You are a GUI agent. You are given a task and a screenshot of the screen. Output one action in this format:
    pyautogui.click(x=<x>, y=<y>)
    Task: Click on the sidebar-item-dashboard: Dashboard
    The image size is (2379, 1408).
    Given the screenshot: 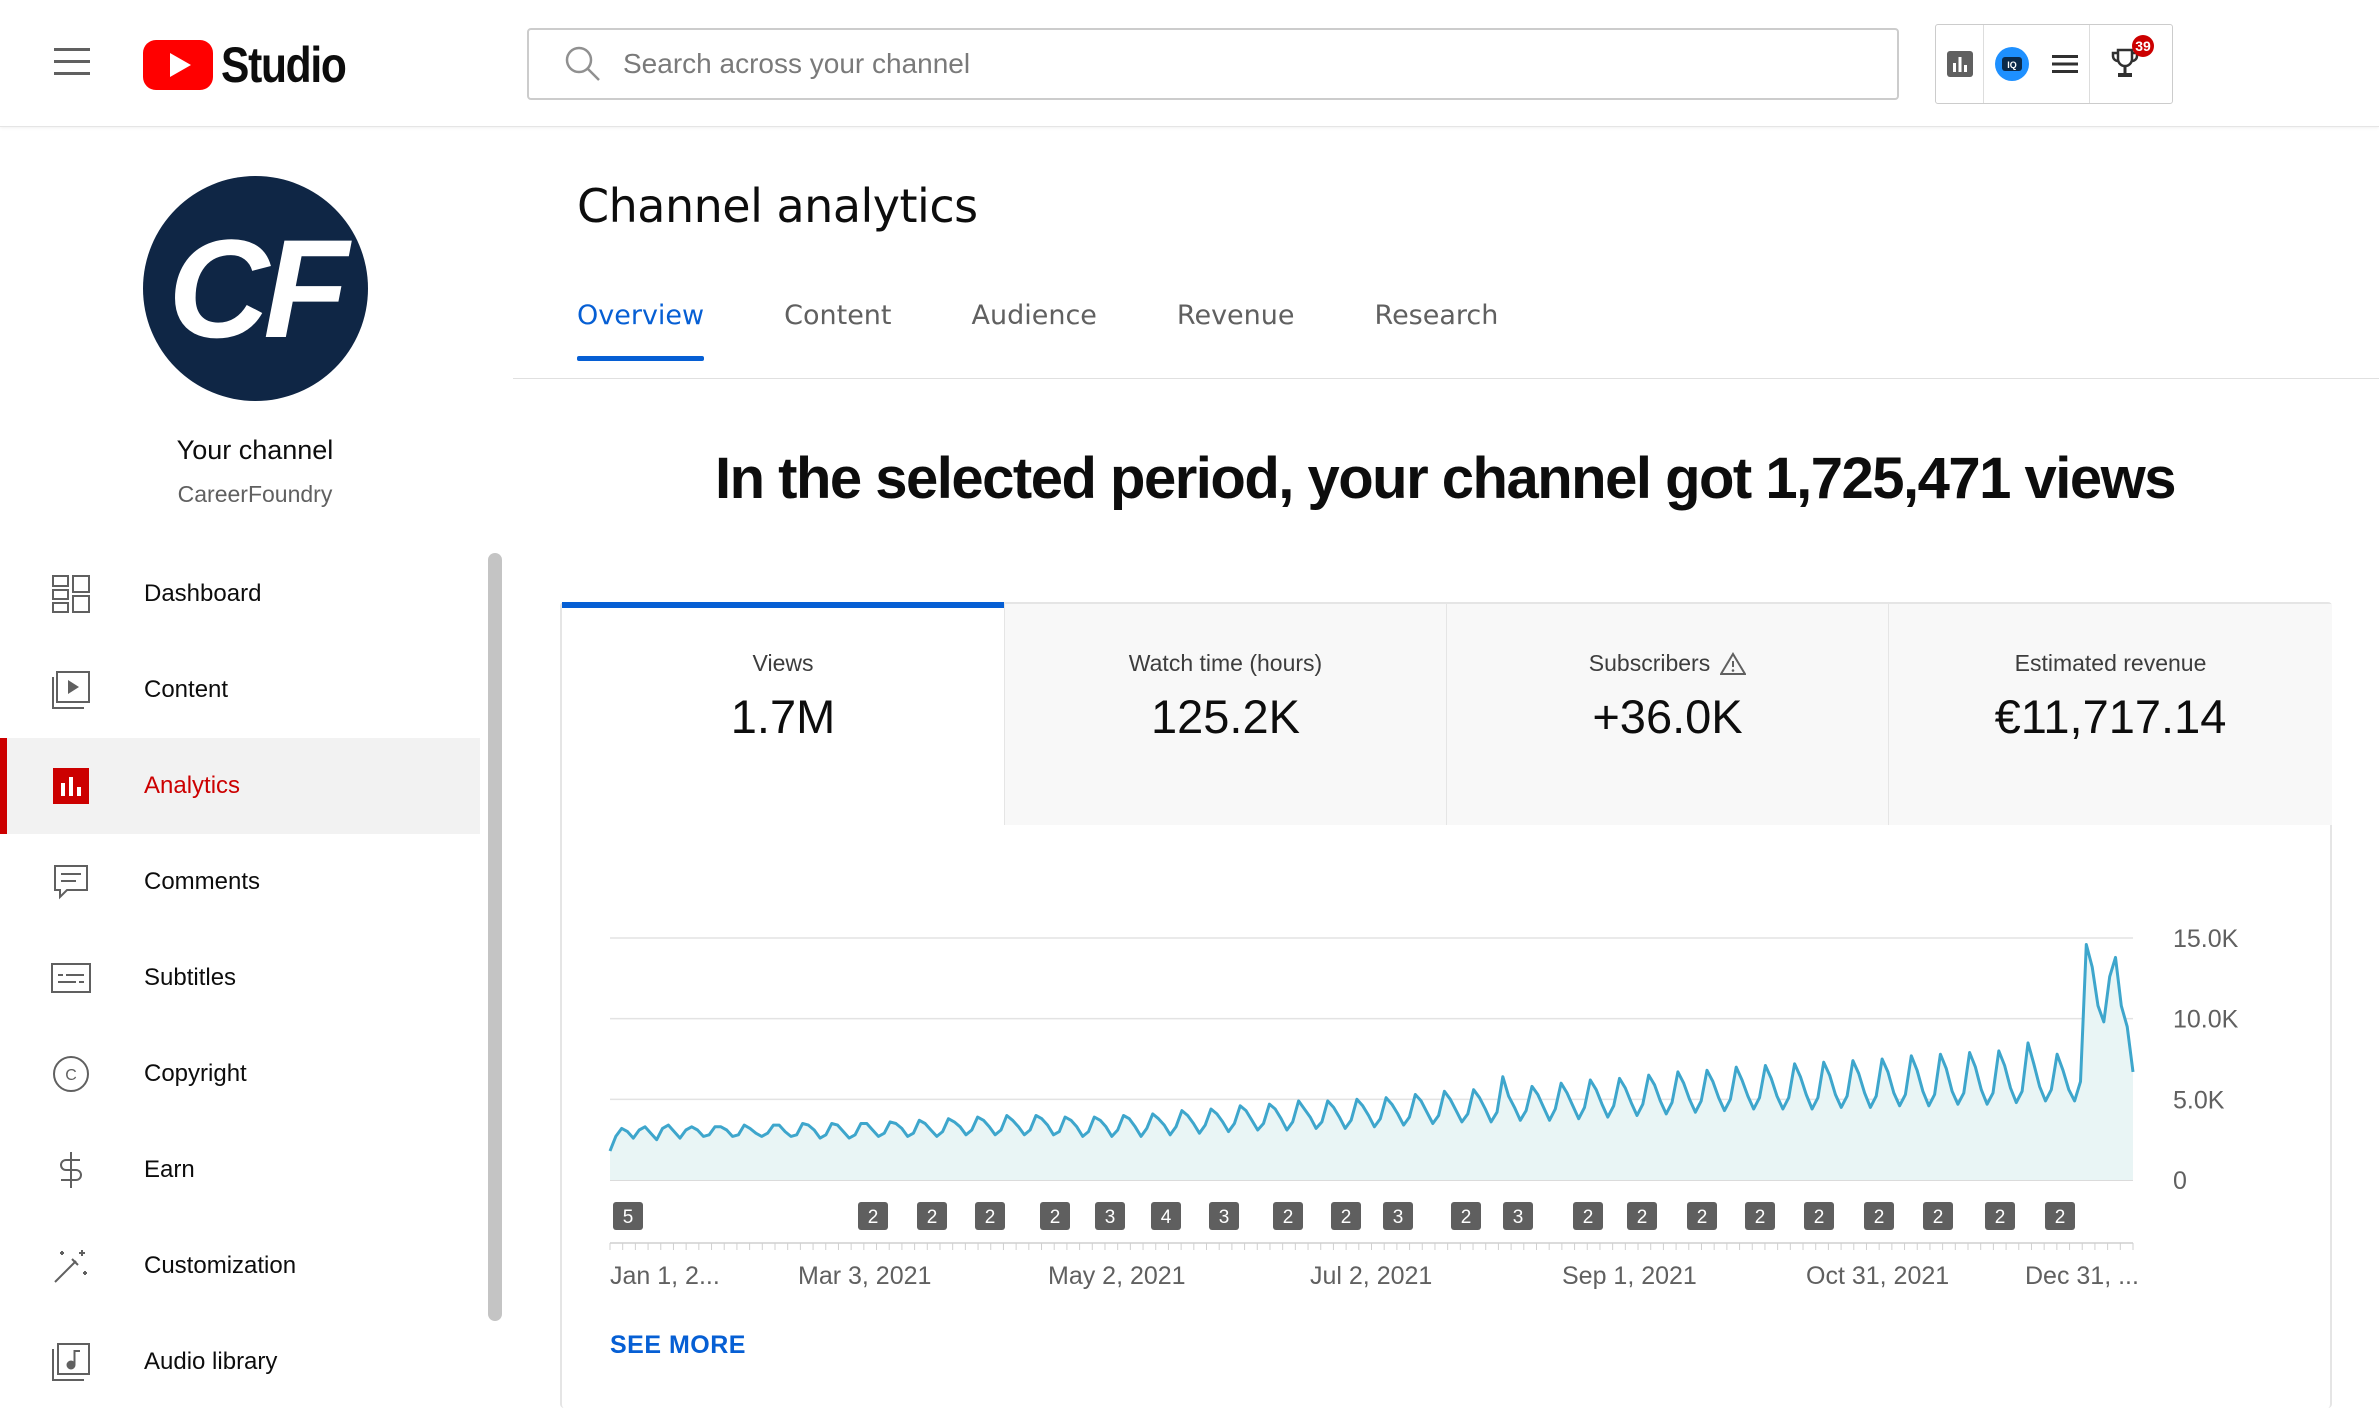 What is the action you would take?
    pyautogui.click(x=240, y=594)
    